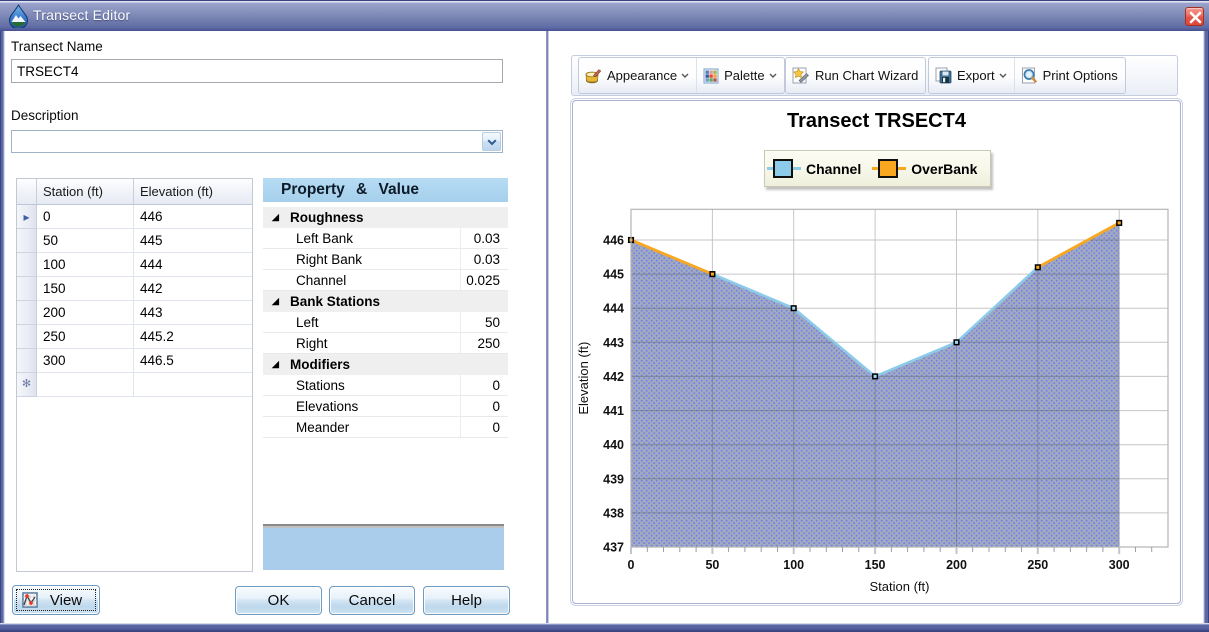 The image size is (1209, 632). I want to click on legend-item-channel: Channel, so click(813, 168).